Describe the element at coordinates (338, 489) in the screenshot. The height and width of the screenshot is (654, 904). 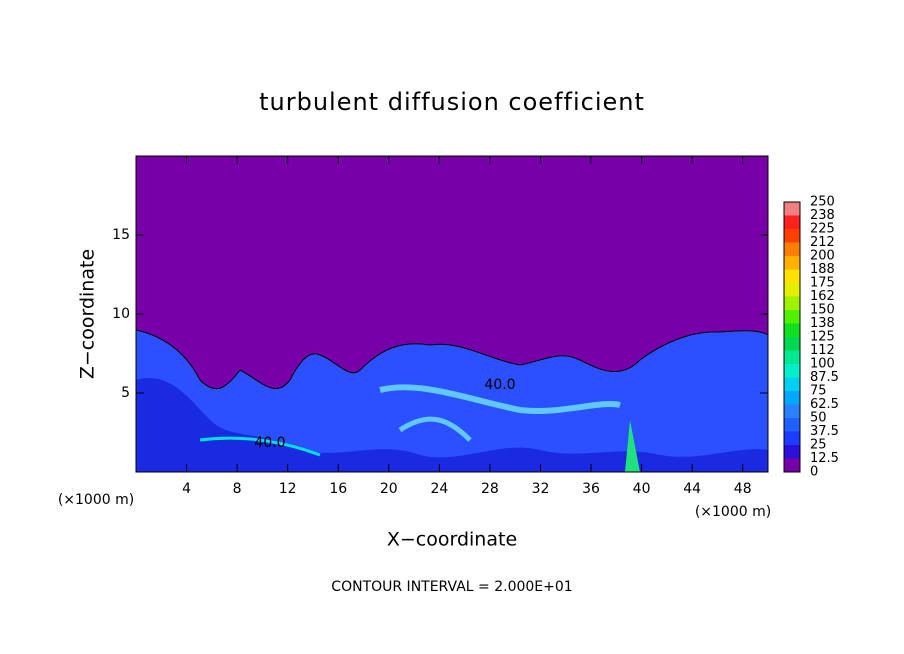
I see `x-tick-label: 16` at that location.